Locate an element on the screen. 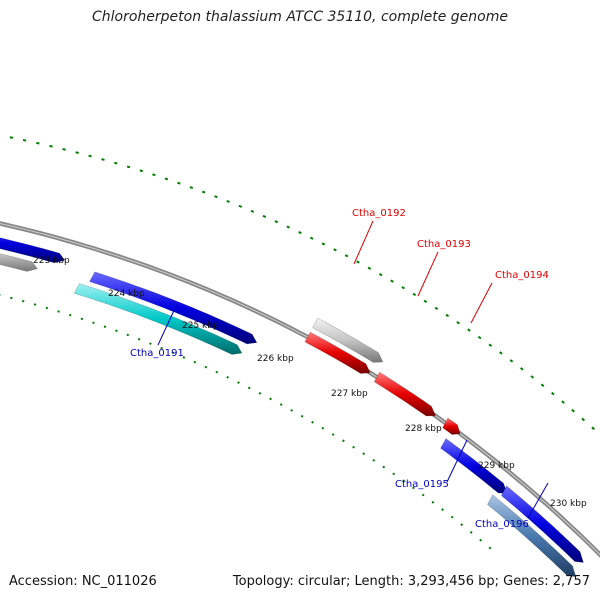 This screenshot has width=600, height=600. scale-tick-label: 227 kbp is located at coordinates (349, 394).